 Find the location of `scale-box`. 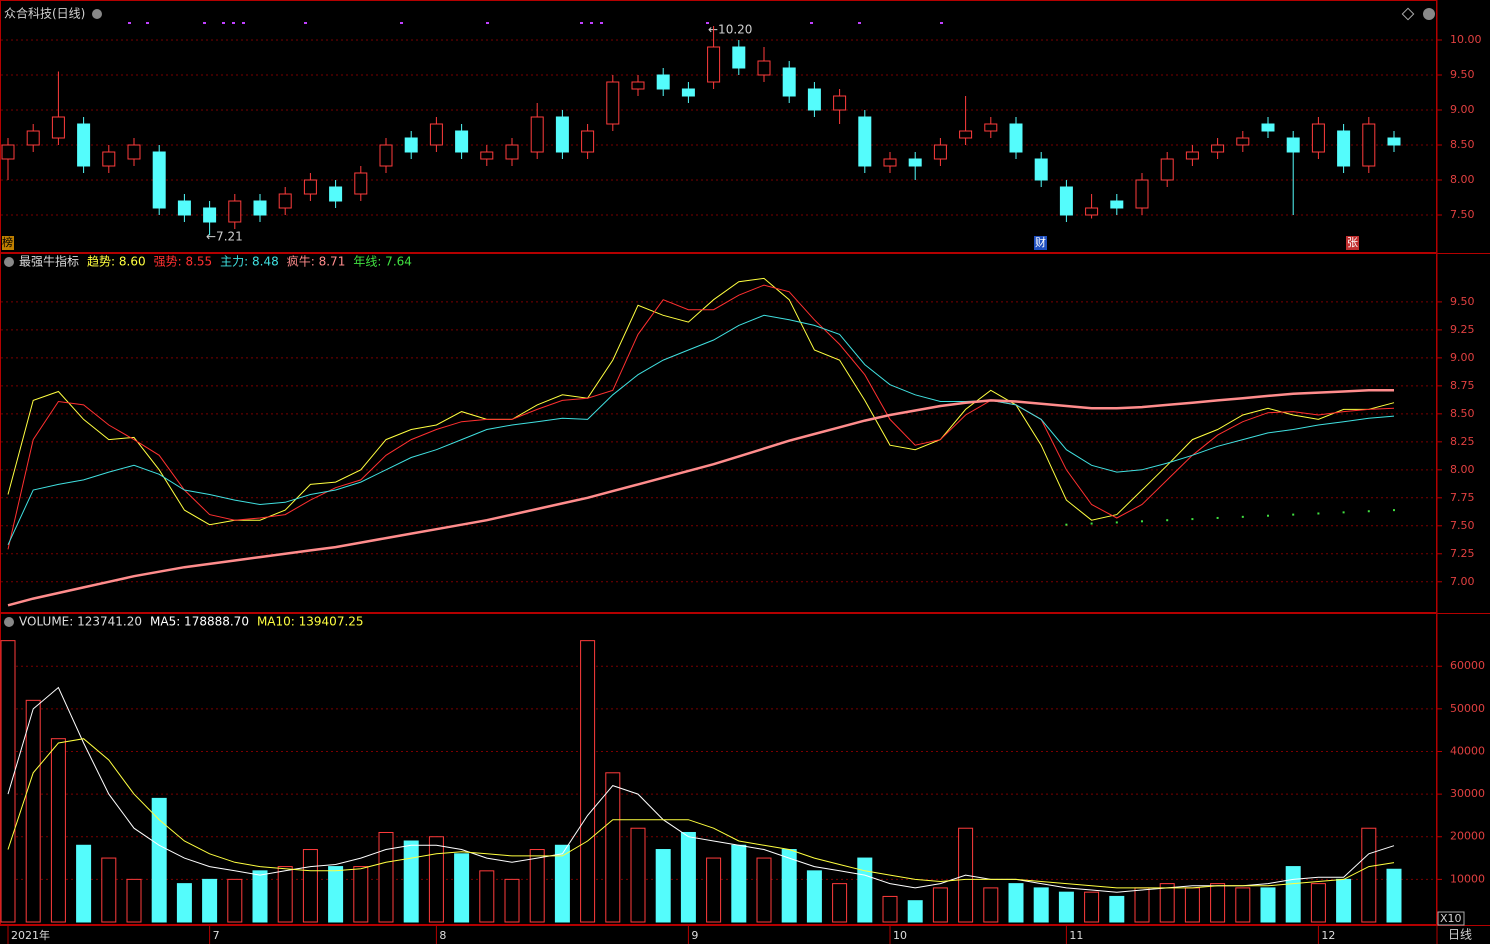

scale-box is located at coordinates (1451, 918).